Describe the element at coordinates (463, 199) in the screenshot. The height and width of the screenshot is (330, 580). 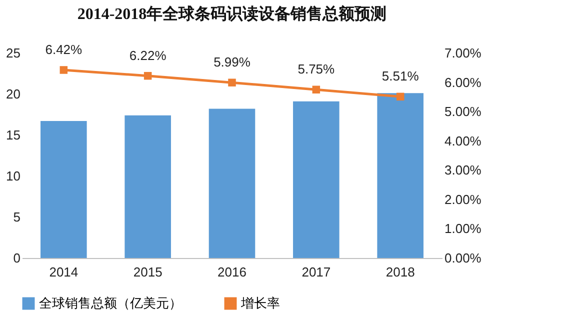
I see `y2-tick-label: 2.00%` at that location.